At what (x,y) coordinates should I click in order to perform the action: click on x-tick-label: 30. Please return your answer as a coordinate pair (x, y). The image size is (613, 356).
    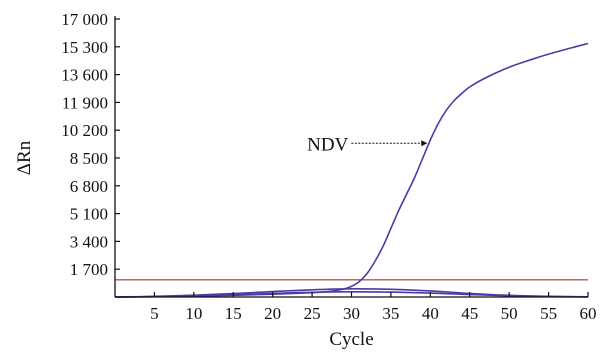
    Looking at the image, I should click on (351, 313).